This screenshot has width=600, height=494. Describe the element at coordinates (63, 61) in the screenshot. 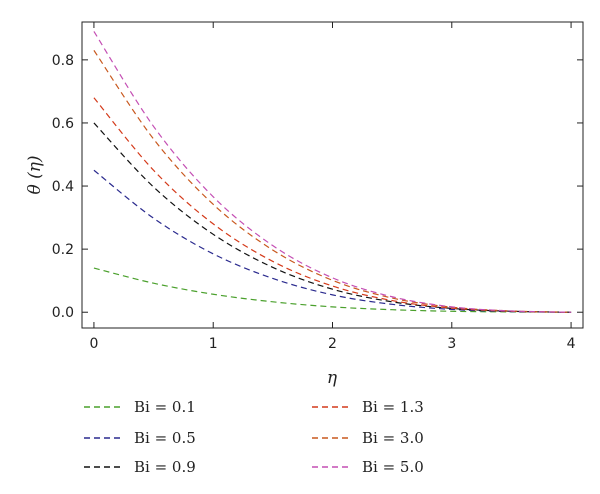

I see `y-tick-label: 0.8` at that location.